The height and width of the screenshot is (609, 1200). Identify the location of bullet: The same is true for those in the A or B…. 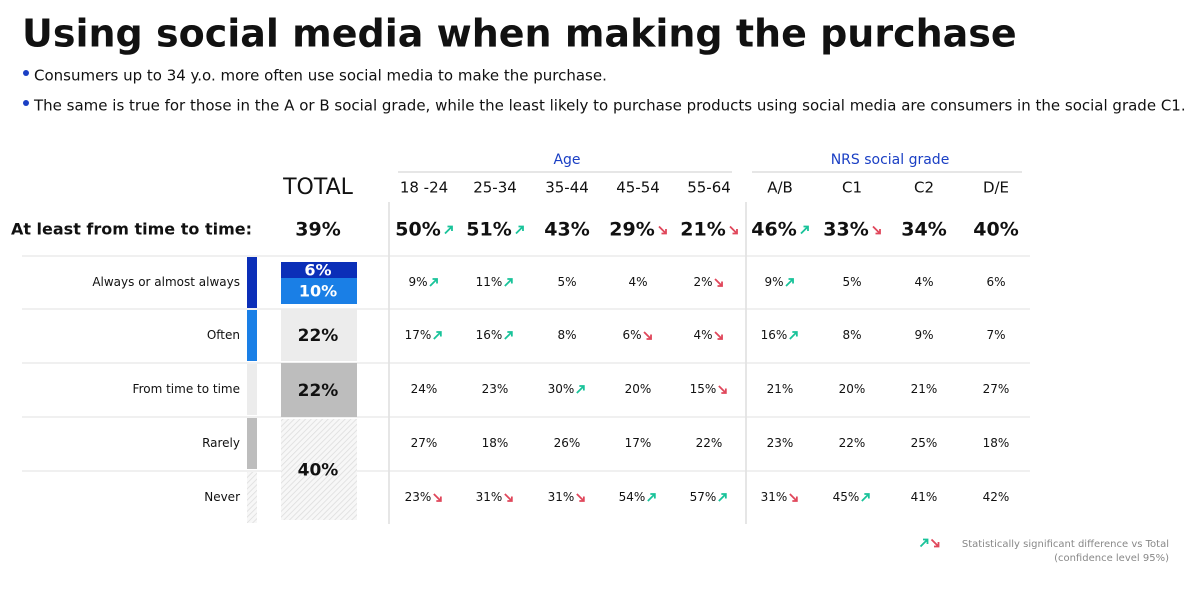
(609, 106).